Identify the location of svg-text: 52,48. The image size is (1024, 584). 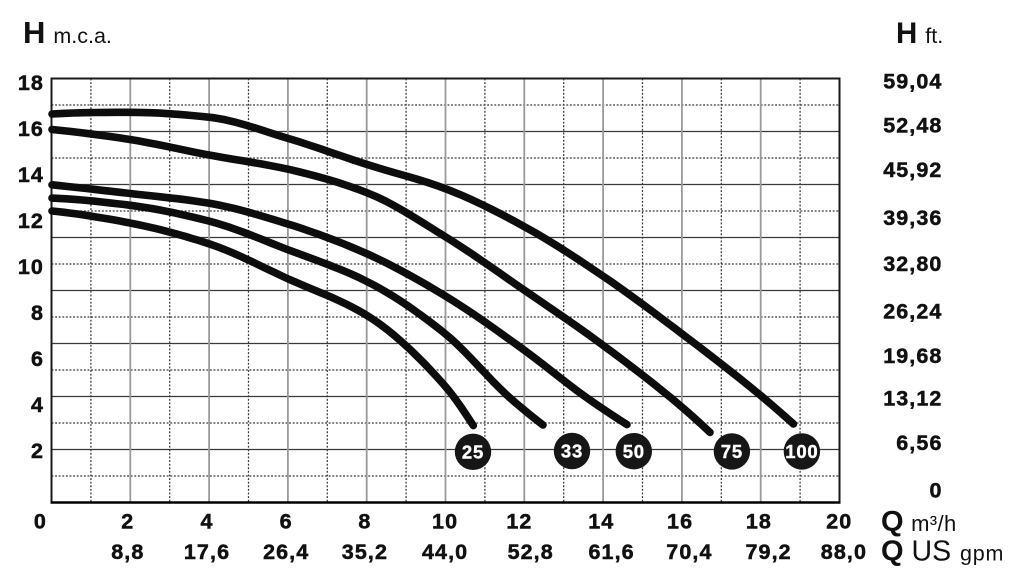
(912, 125).